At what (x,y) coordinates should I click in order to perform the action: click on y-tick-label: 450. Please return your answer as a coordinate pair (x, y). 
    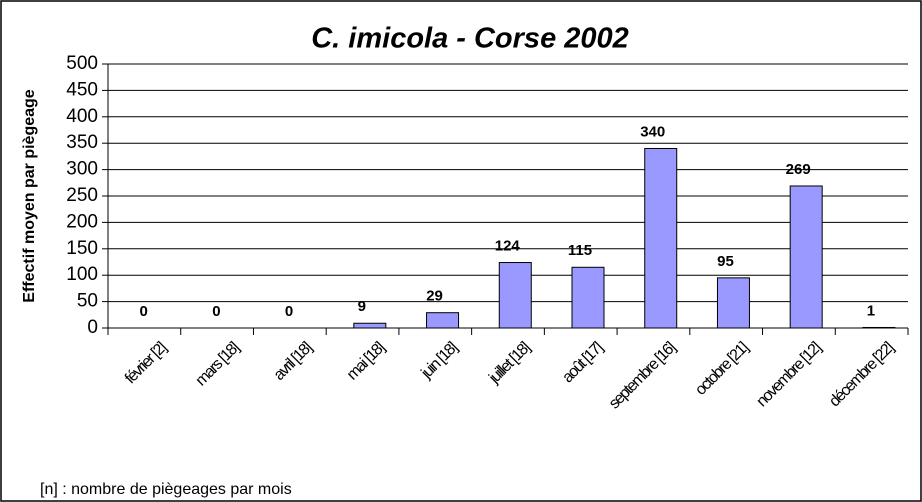
    Looking at the image, I should click on (82, 89).